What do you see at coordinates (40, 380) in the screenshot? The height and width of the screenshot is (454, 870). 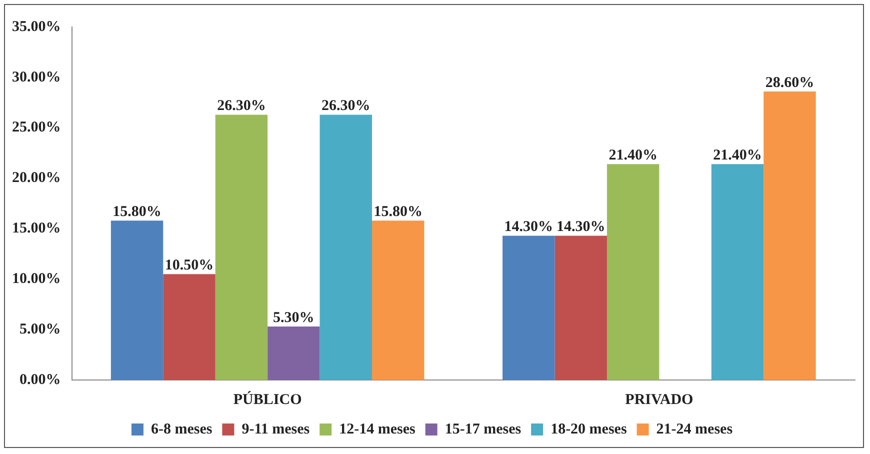 I see `y-tick-label: 0.00%` at bounding box center [40, 380].